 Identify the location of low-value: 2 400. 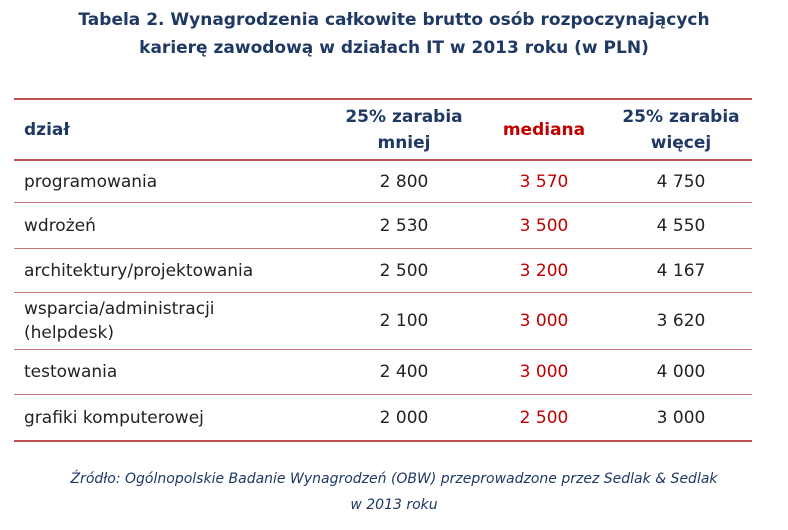
(404, 372).